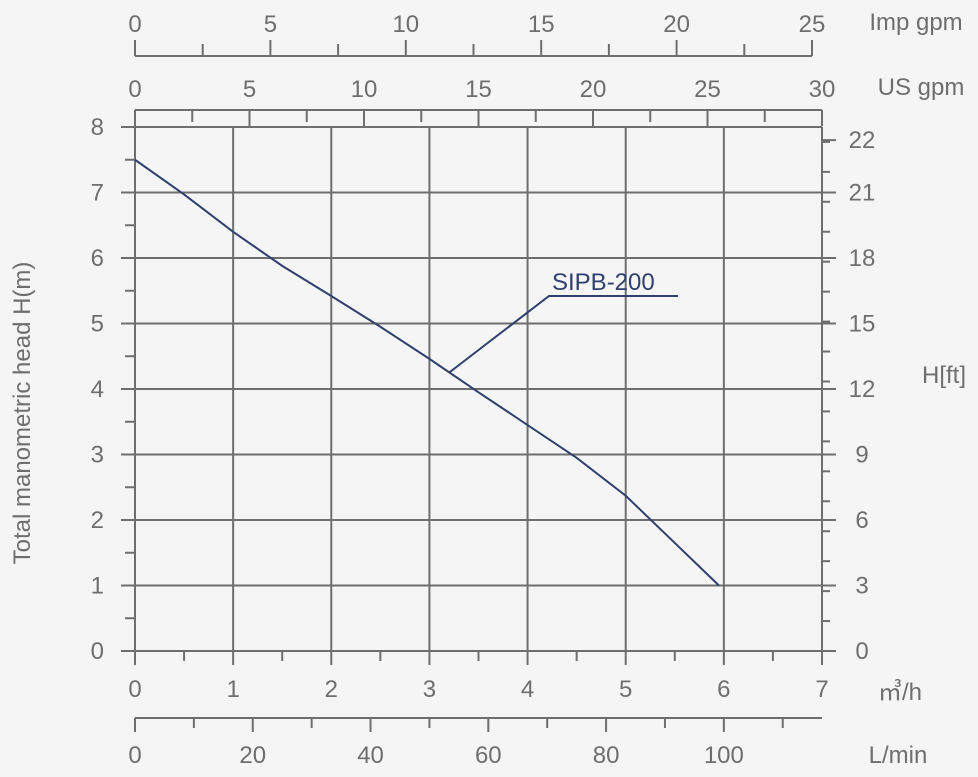  I want to click on usgpm-tick-label: 10, so click(364, 89).